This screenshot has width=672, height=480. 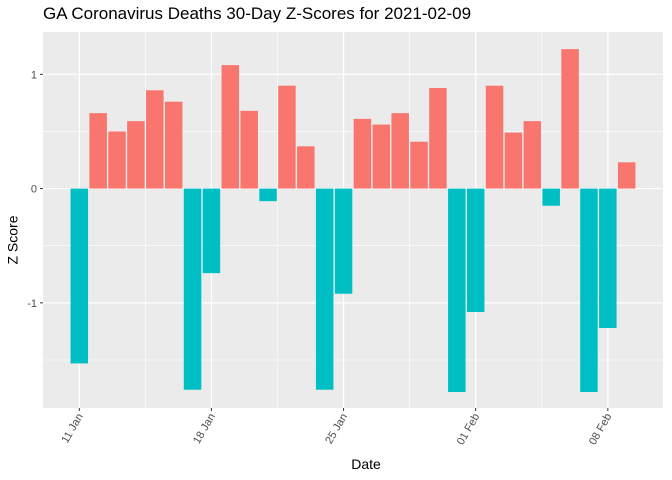 What do you see at coordinates (34, 190) in the screenshot?
I see `y-tick-label: 0` at bounding box center [34, 190].